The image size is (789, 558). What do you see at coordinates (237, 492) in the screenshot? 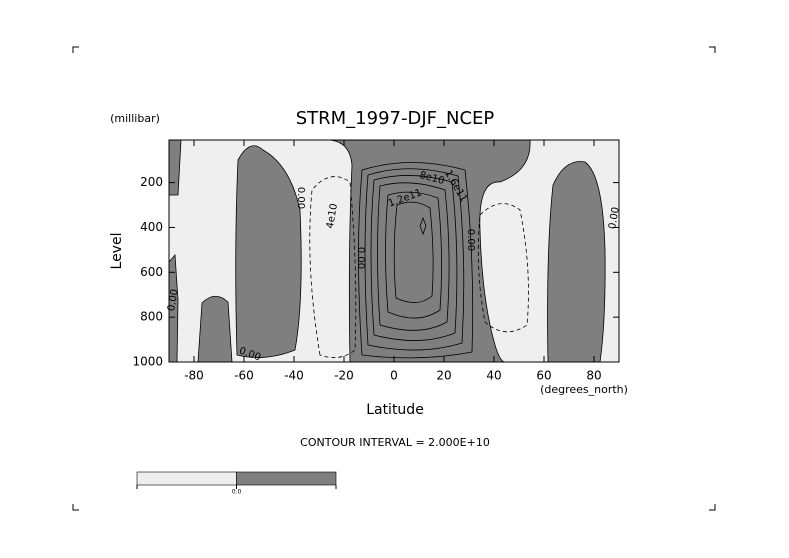
I see `colorbar-label: 0.0` at bounding box center [237, 492].